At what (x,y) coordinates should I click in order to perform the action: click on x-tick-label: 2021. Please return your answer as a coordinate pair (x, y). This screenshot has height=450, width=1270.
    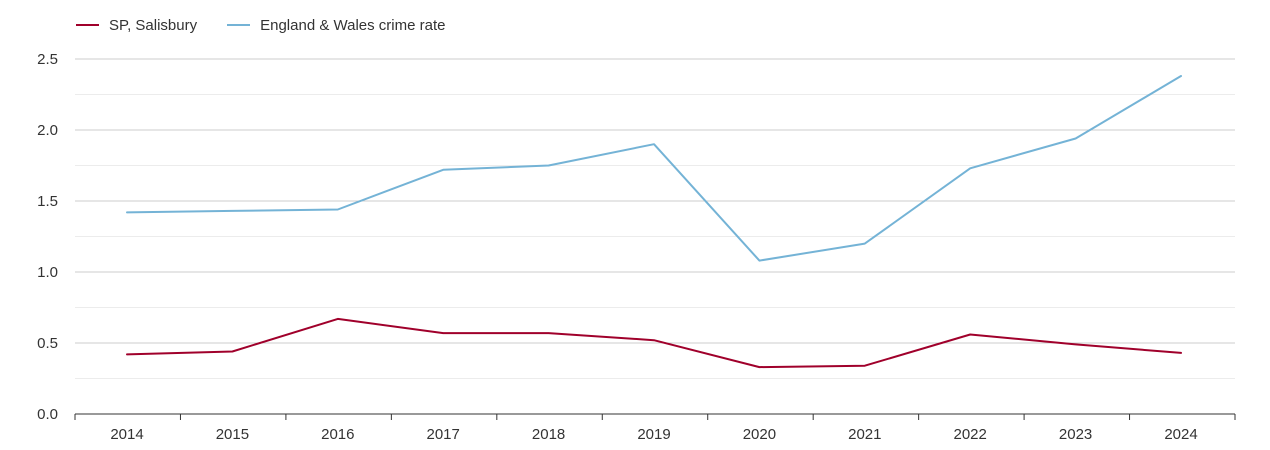
    Looking at the image, I should click on (864, 434).